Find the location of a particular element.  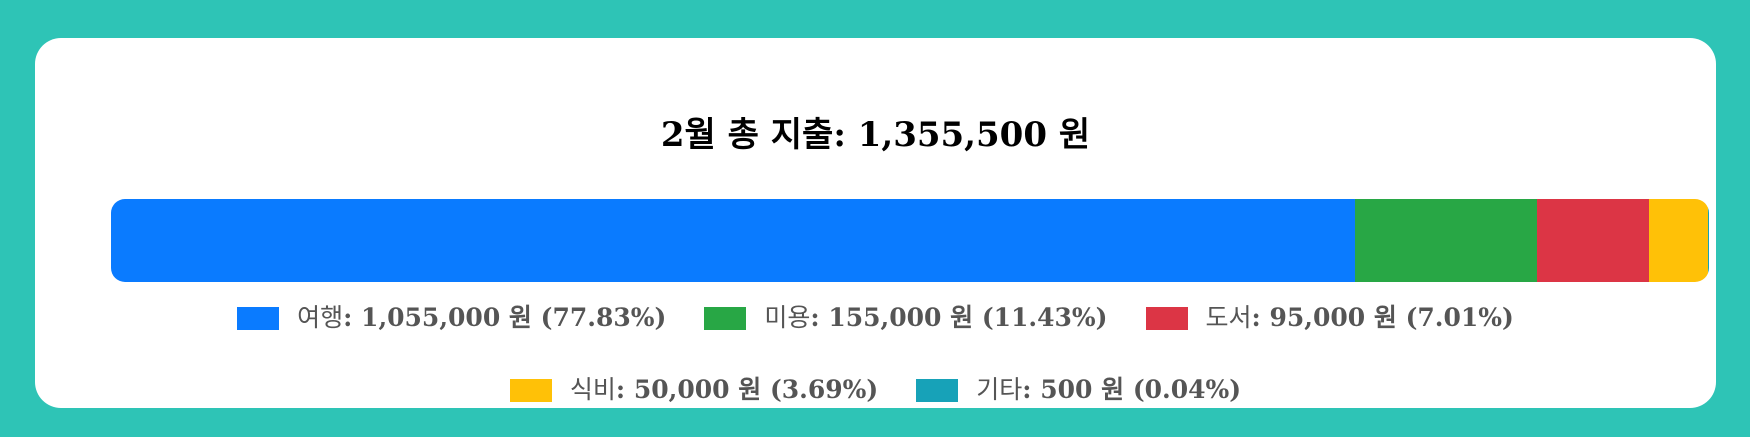

legend-item-other: 기타: 500 원 (0.04%) is located at coordinates (1078, 390).